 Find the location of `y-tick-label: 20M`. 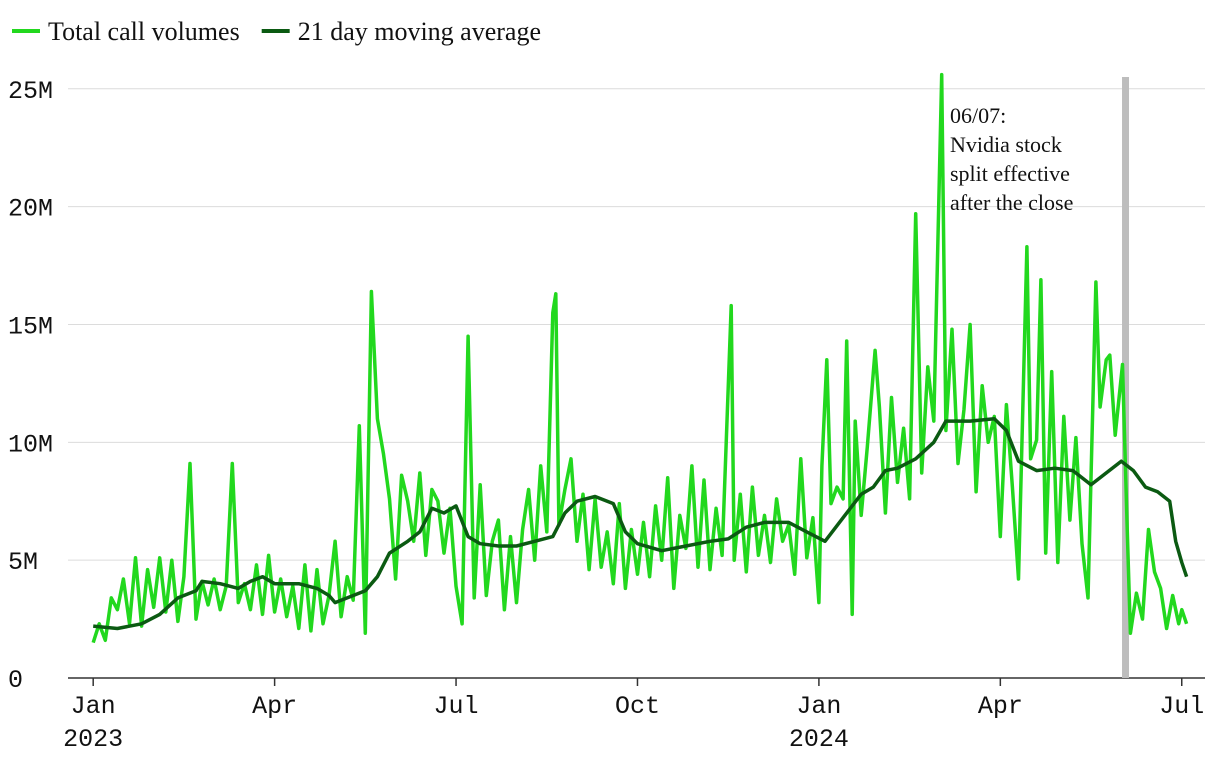

y-tick-label: 20M is located at coordinates (30, 209).